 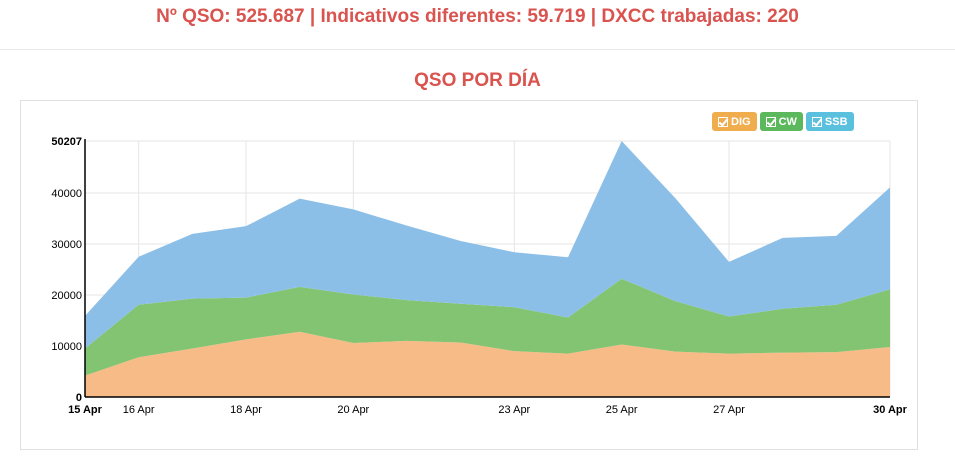 What do you see at coordinates (79, 398) in the screenshot?
I see `y-tick-label: 0` at bounding box center [79, 398].